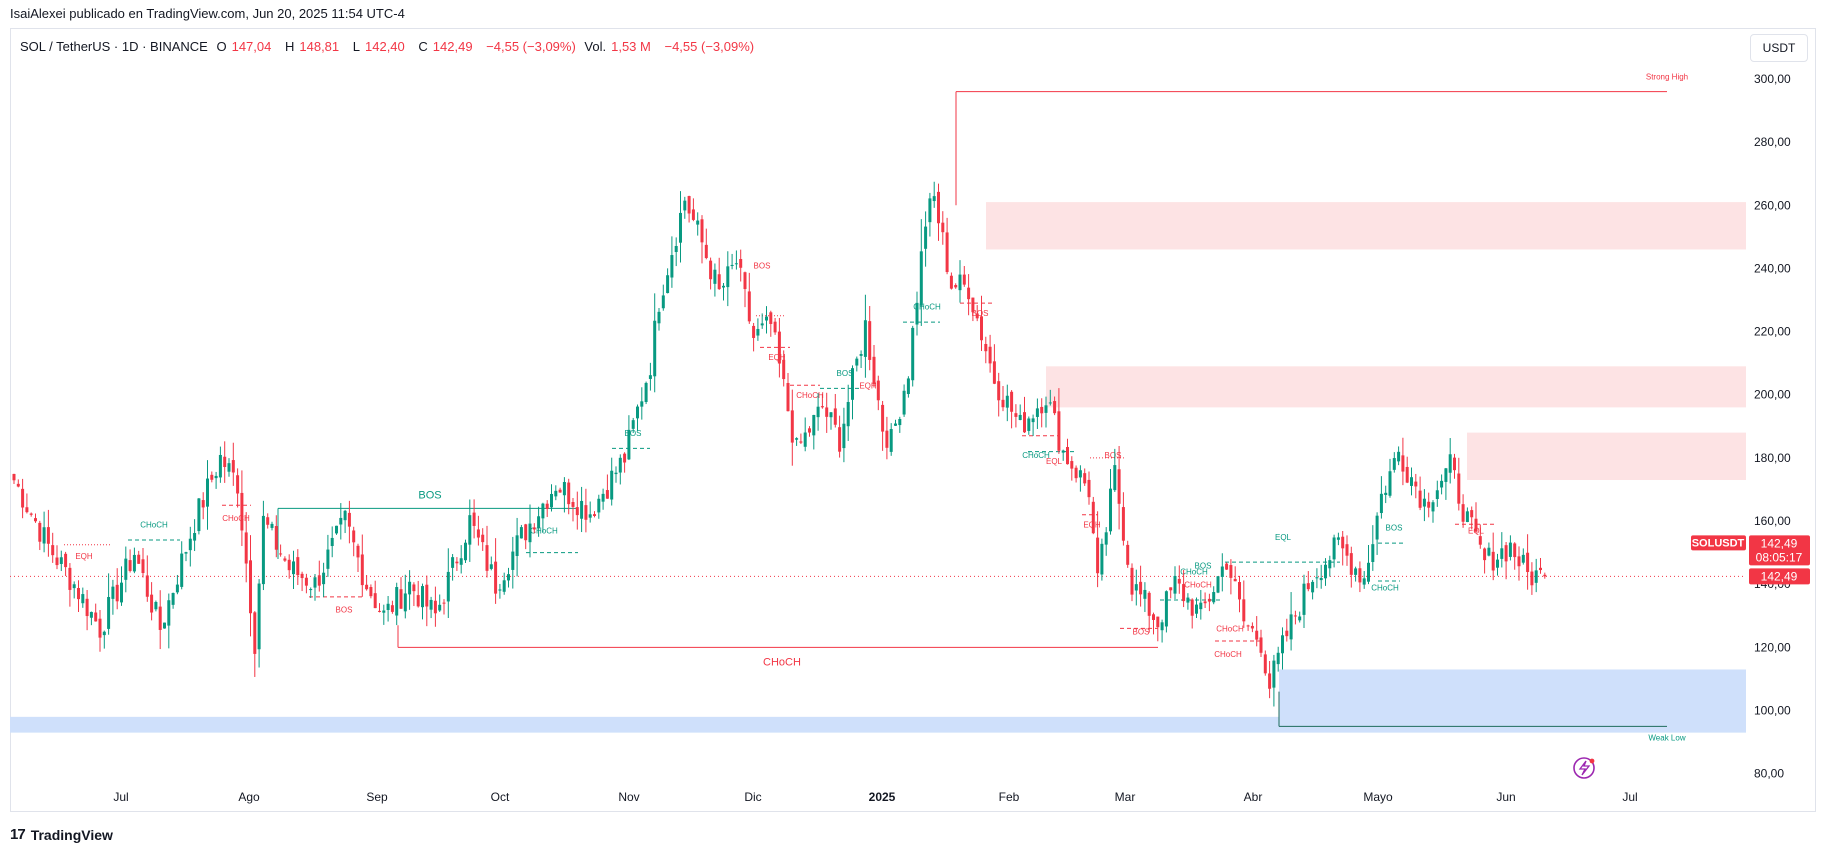 This screenshot has height=853, width=1826. What do you see at coordinates (1629, 797) in the screenshot?
I see `x-tick-label: Jul` at bounding box center [1629, 797].